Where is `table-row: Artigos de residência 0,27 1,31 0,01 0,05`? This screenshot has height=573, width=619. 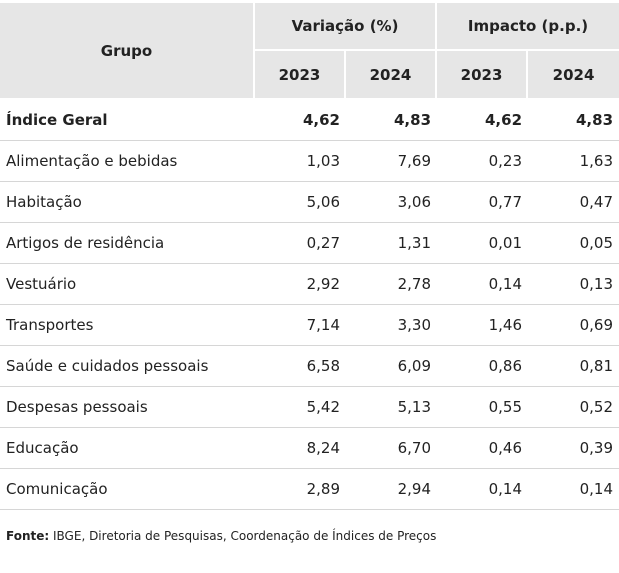
table-row: Artigos de residência 0,27 1,31 0,01 0,05 is located at coordinates (309, 243).